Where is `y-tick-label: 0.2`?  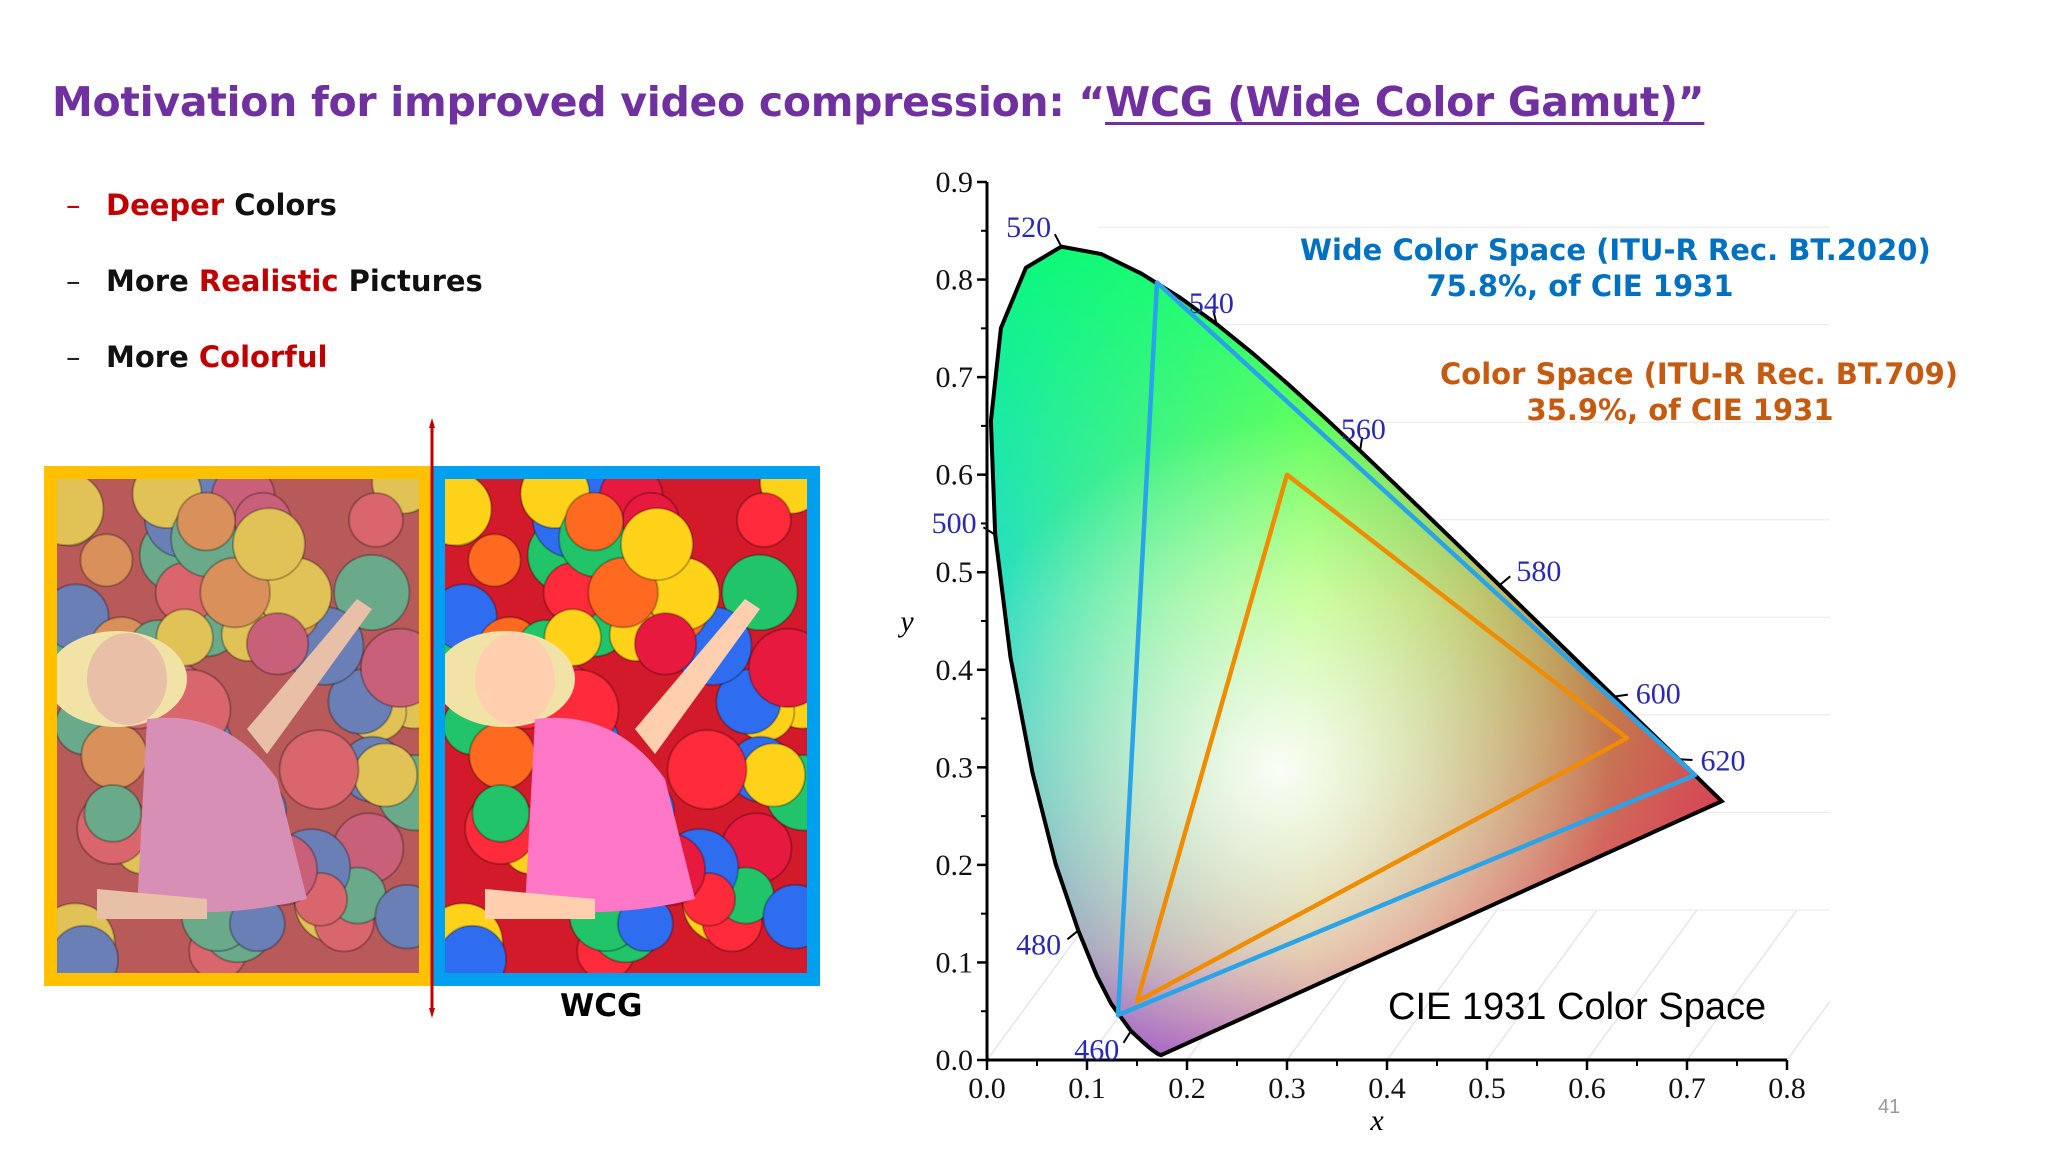
y-tick-label: 0.2 is located at coordinates (955, 865).